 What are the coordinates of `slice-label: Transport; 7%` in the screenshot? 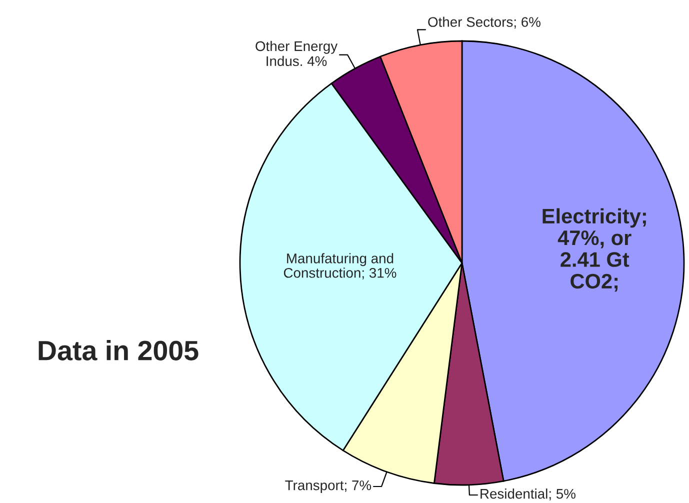 It's located at (328, 486).